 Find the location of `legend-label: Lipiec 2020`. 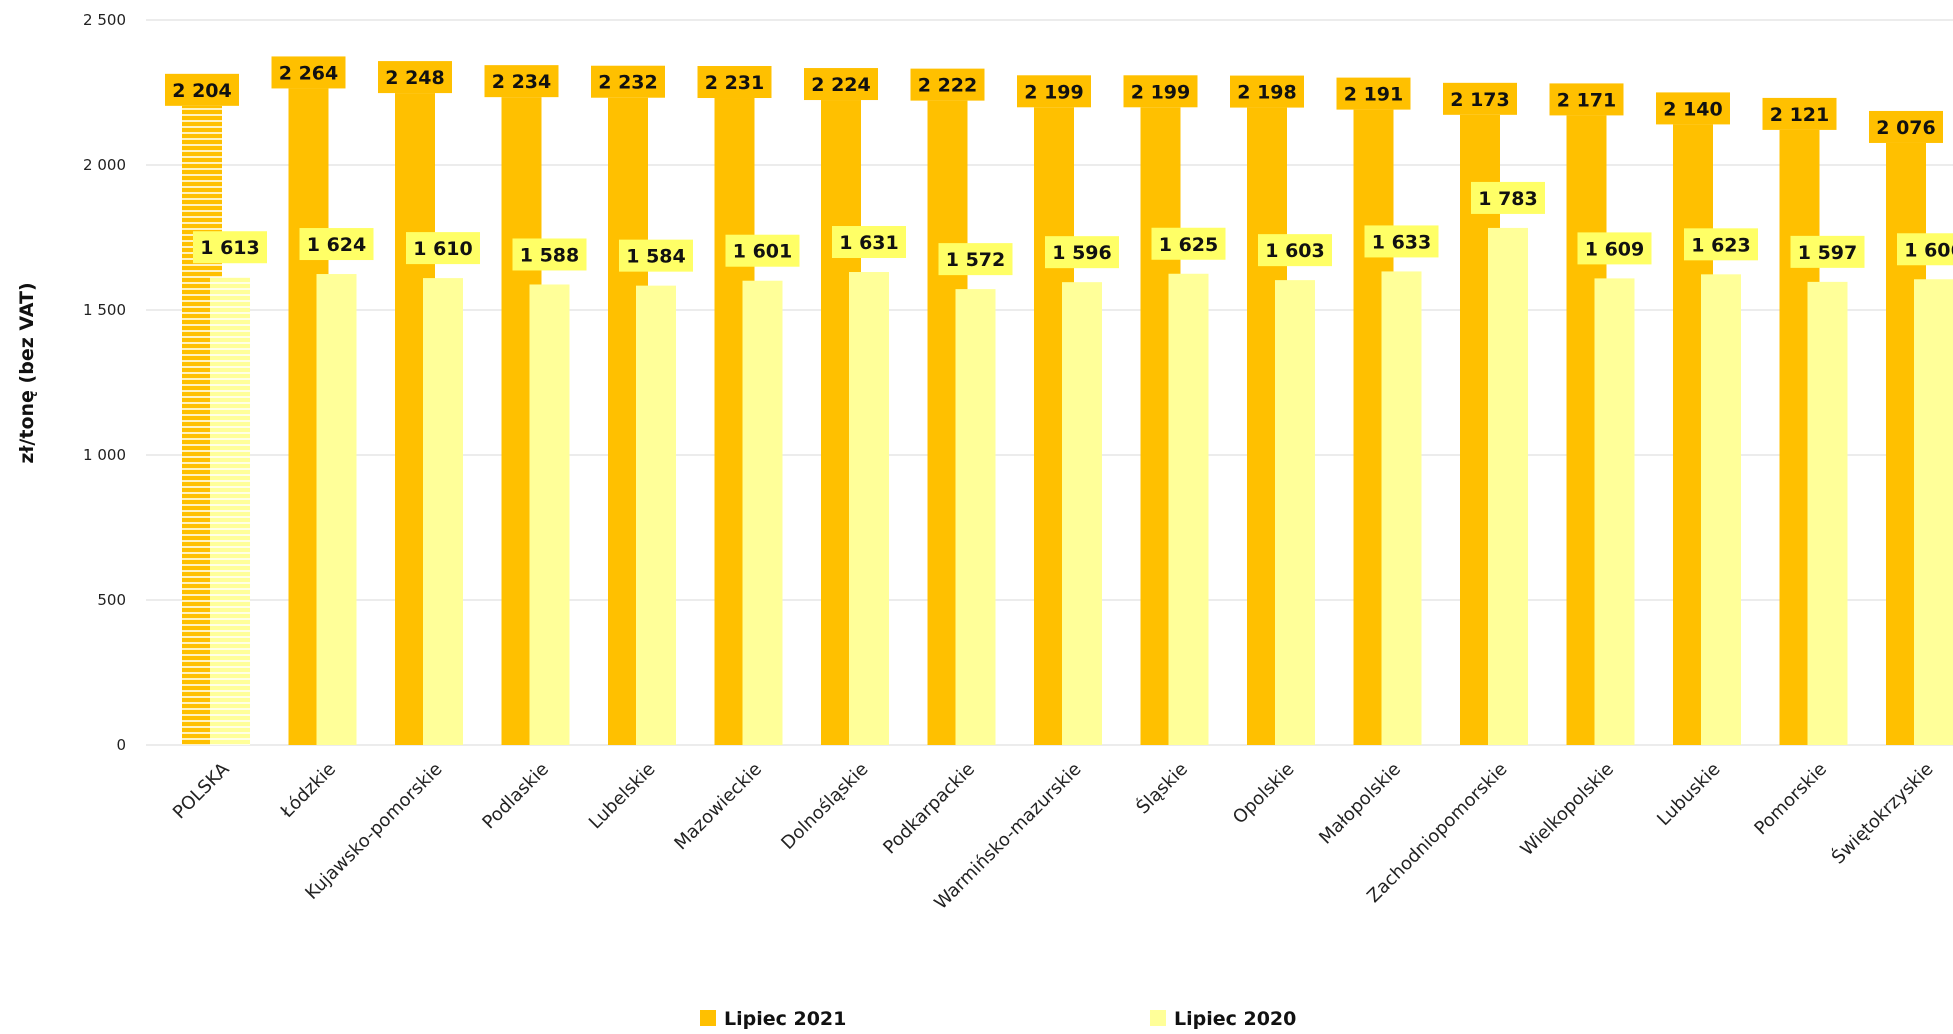

legend-label: Lipiec 2020 is located at coordinates (1235, 1019).